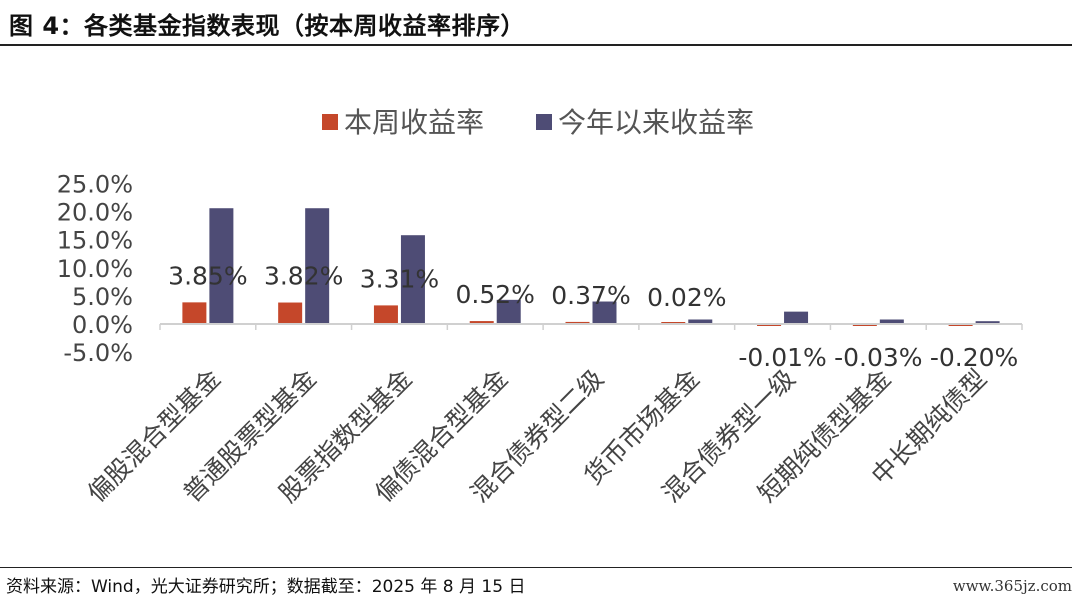 This screenshot has width=1080, height=602. Describe the element at coordinates (98, 353) in the screenshot. I see `y-tick-label: -5.0%` at that location.